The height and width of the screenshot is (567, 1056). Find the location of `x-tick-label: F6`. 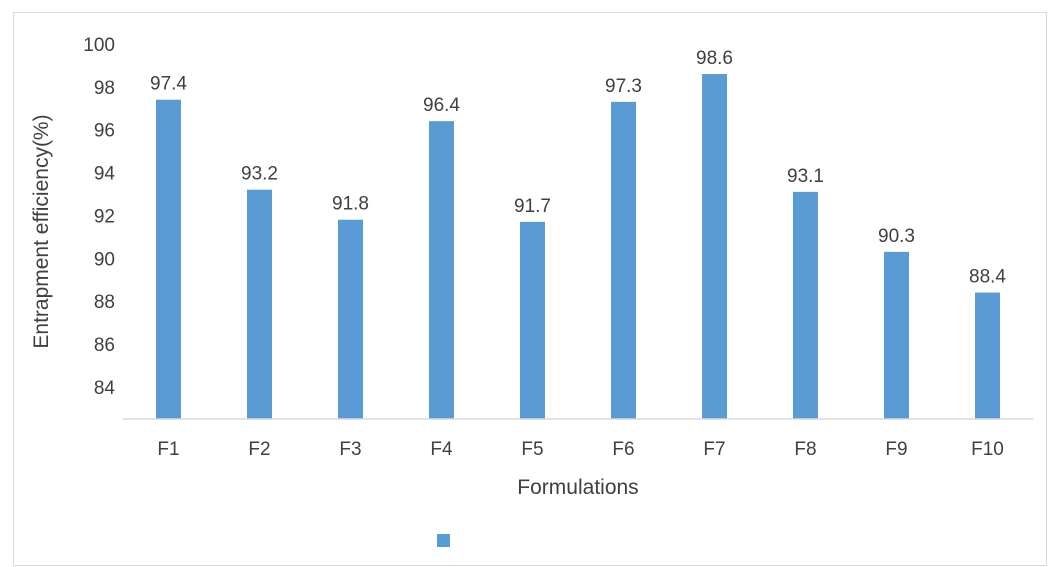

x-tick-label: F6 is located at coordinates (623, 449).